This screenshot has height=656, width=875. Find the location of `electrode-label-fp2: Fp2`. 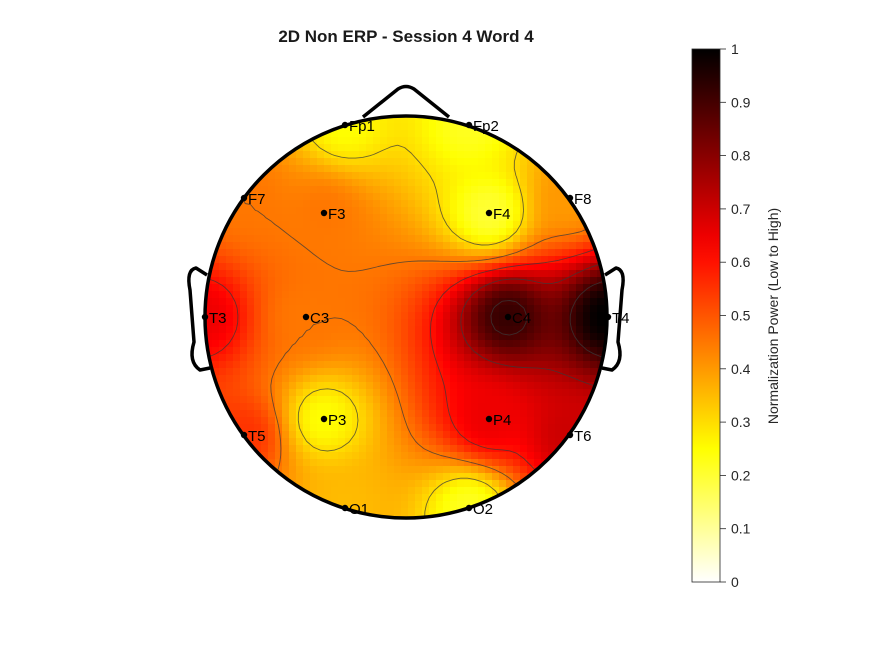

electrode-label-fp2: Fp2 is located at coordinates (486, 126).